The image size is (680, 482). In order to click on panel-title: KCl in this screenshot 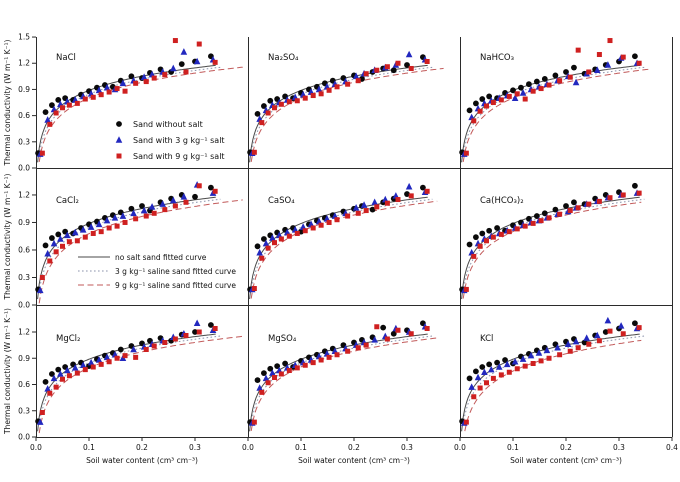, I will do `click(486, 339)`.